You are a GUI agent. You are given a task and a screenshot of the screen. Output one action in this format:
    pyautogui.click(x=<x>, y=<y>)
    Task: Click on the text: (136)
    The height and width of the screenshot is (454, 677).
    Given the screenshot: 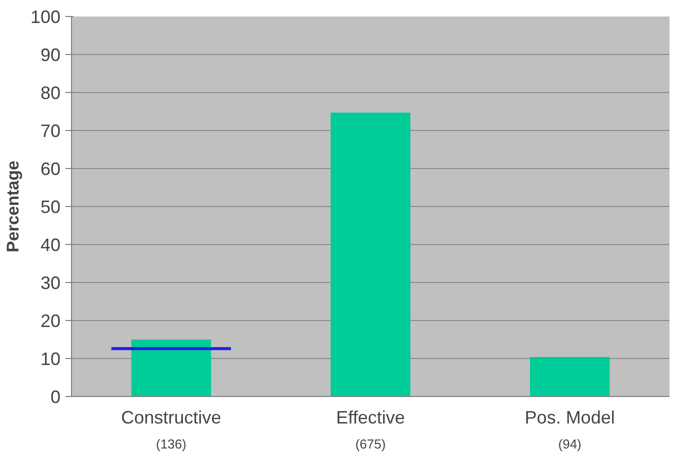 What is the action you would take?
    pyautogui.click(x=171, y=444)
    